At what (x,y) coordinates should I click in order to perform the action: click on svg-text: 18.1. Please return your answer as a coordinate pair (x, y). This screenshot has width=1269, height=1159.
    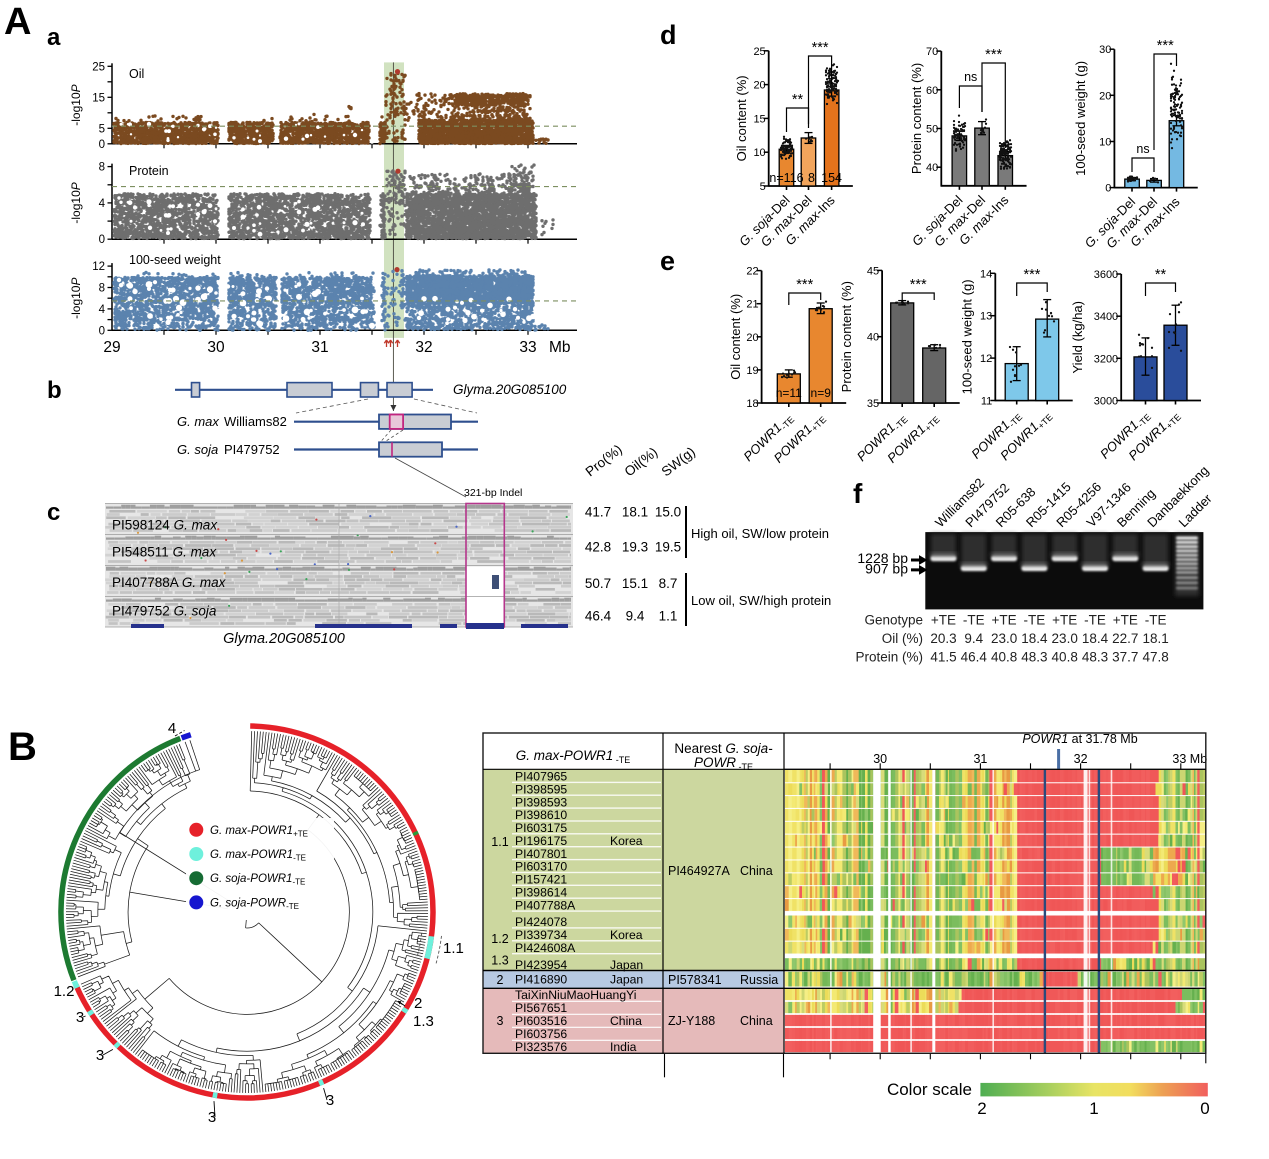
    Looking at the image, I should click on (635, 512).